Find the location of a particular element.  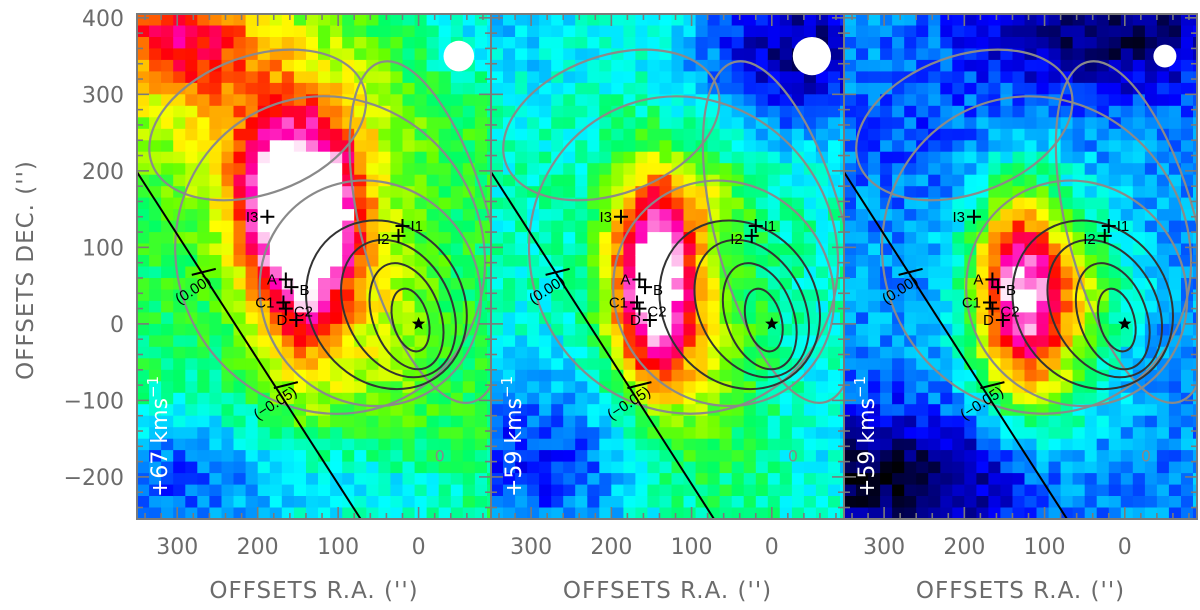

y-tick-label: 100 is located at coordinates (103, 248).